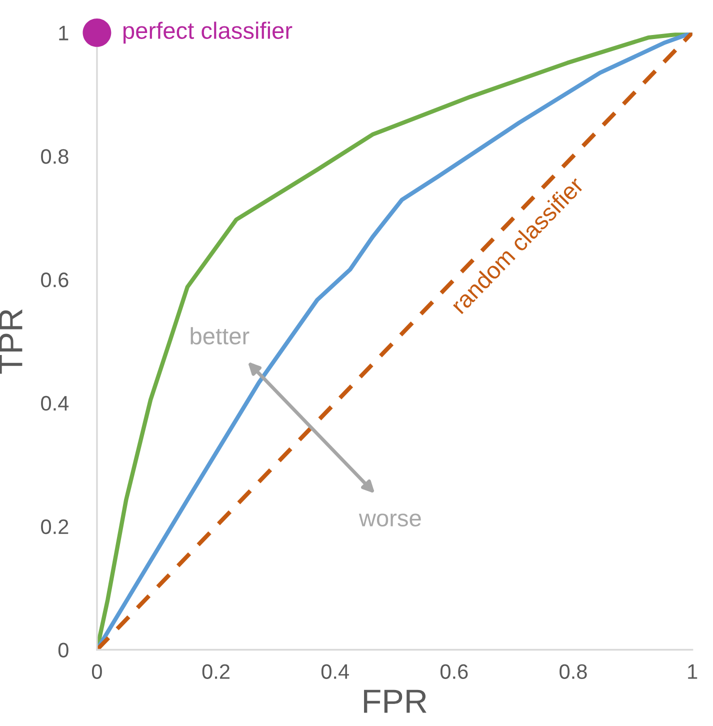  Describe the element at coordinates (63, 650) in the screenshot. I see `y-tick-label: 0` at that location.